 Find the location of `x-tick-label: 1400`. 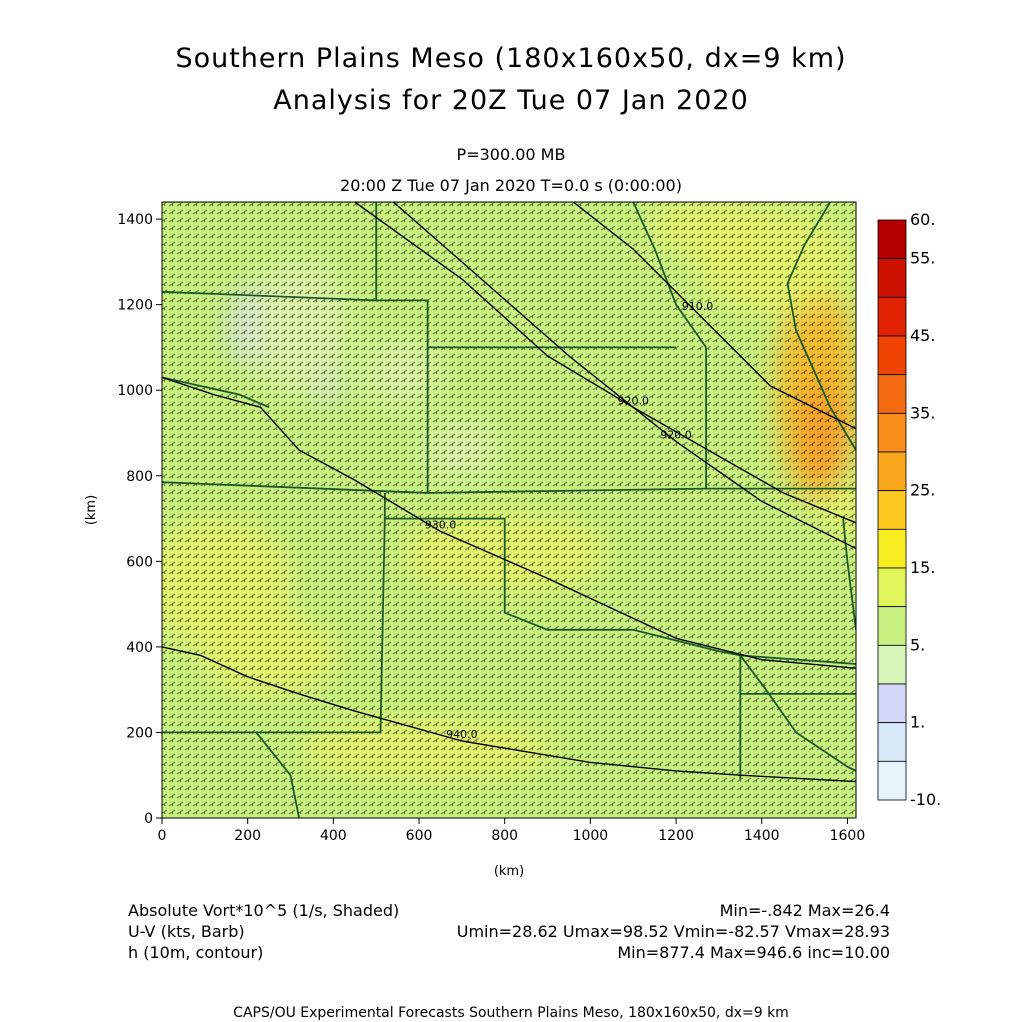

x-tick-label: 1400 is located at coordinates (762, 836).